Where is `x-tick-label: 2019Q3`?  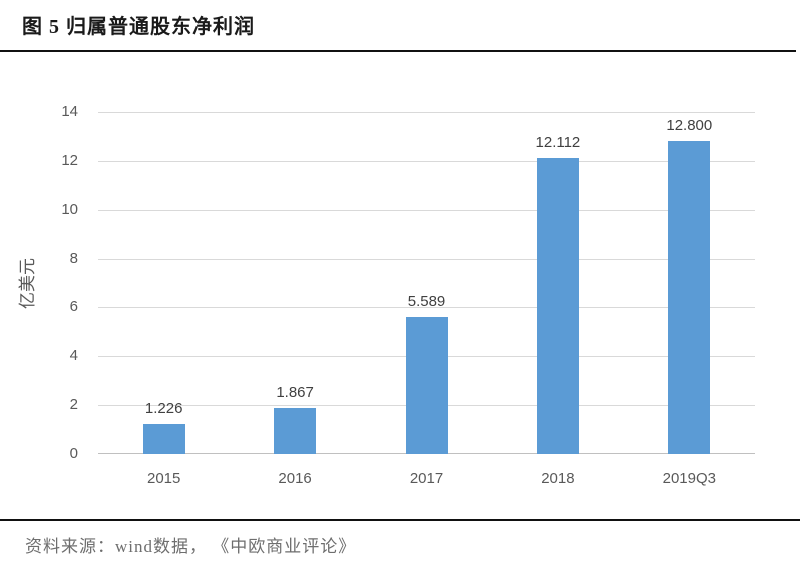 x-tick-label: 2019Q3 is located at coordinates (689, 478).